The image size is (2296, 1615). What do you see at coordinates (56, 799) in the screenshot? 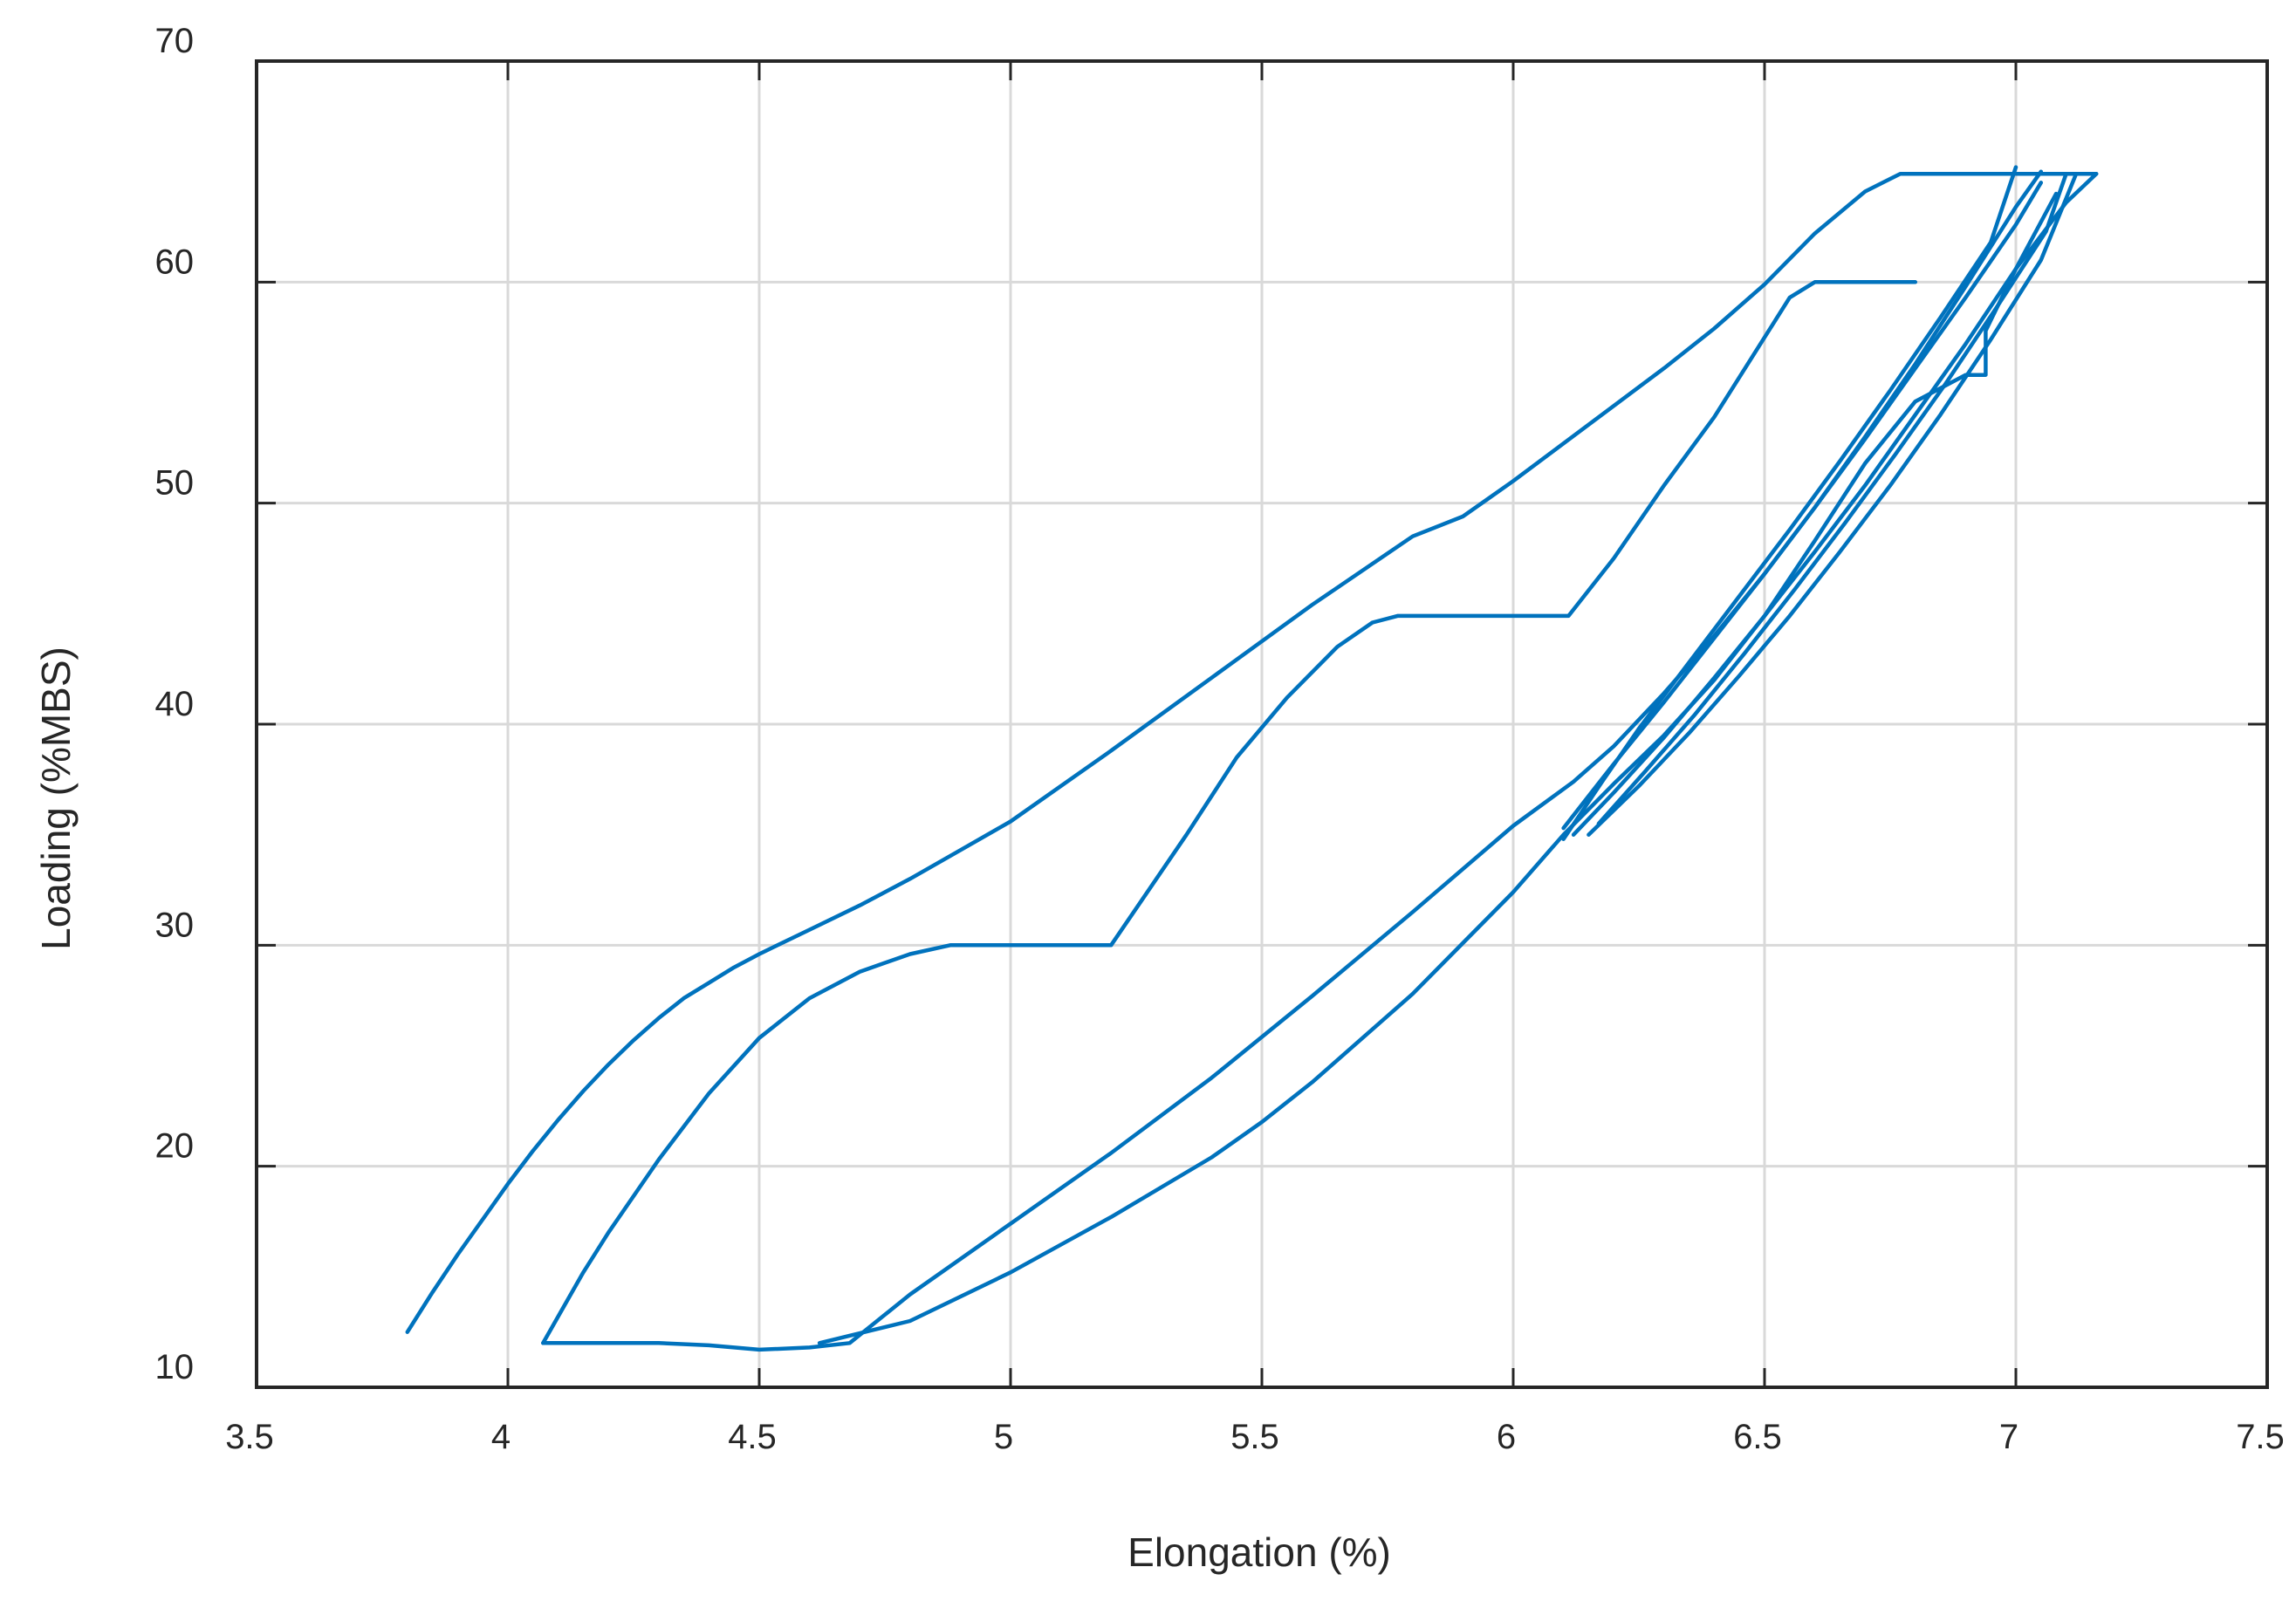
I see `y-axis-title: Loading (%MBS)` at bounding box center [56, 799].